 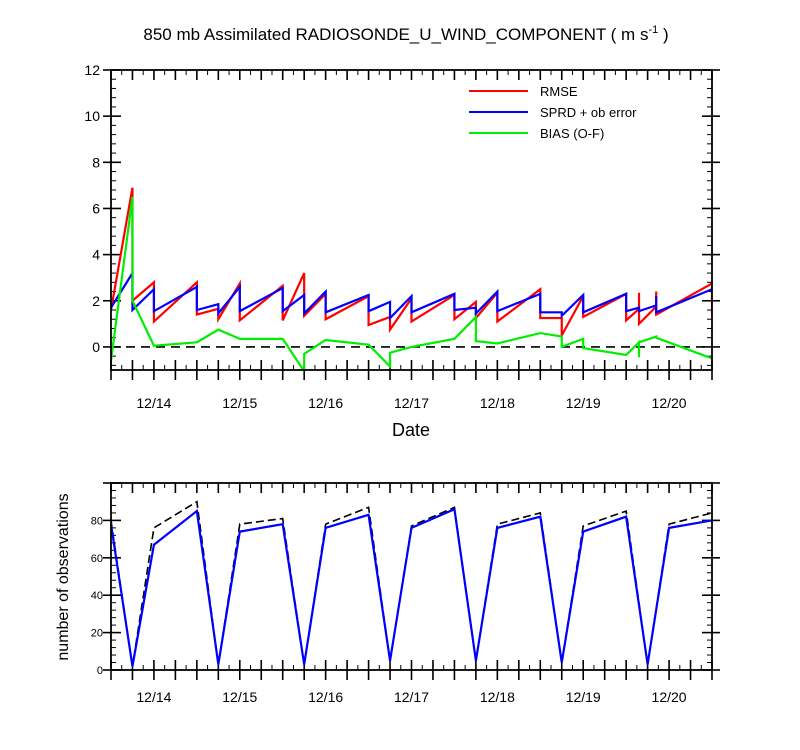 I want to click on series-line-sprd-ob-error, so click(x=411, y=295).